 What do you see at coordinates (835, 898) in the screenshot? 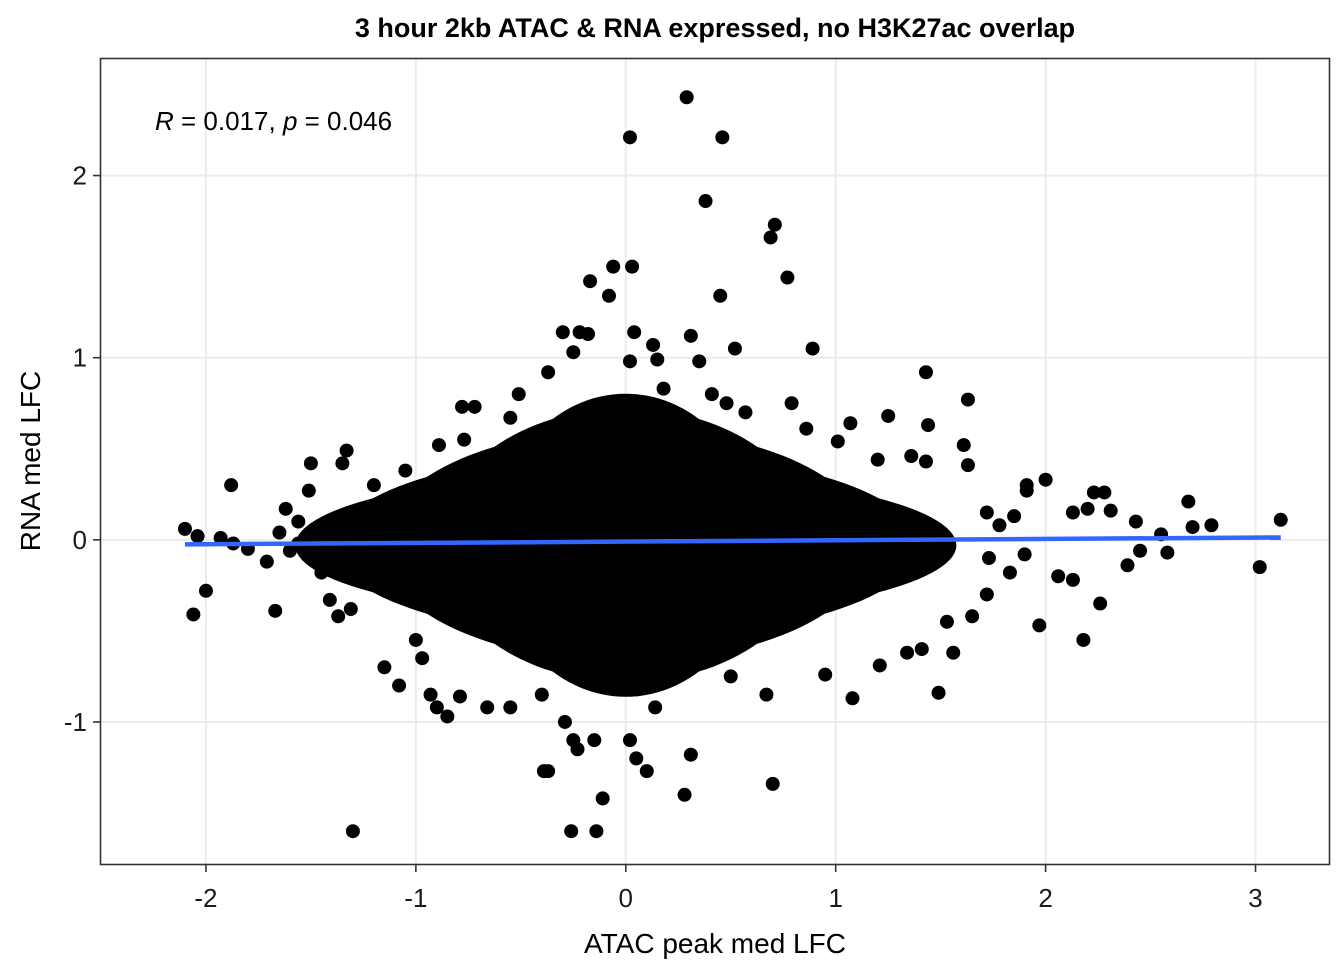
I see `x-tick-label: 1` at bounding box center [835, 898].